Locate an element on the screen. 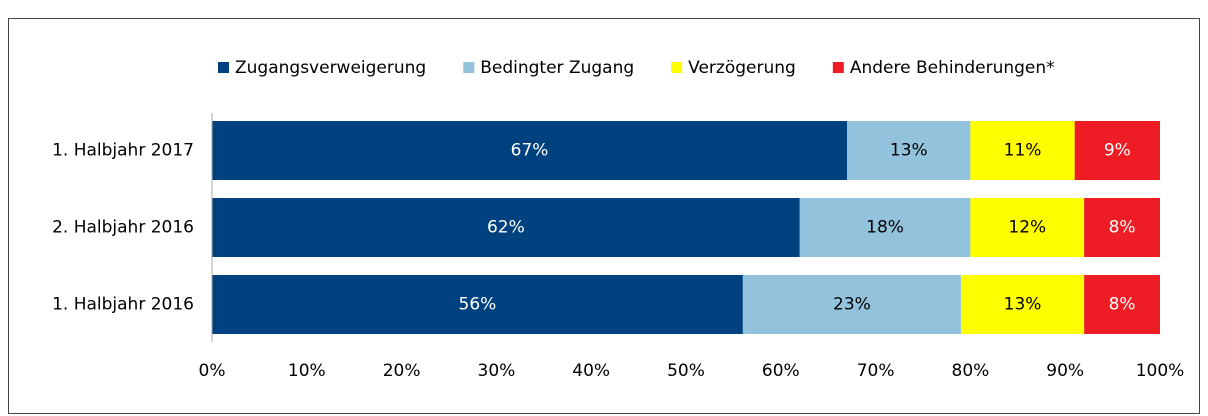 This screenshot has height=416, width=1208. legend-label: Bedingter Zugang is located at coordinates (557, 68).